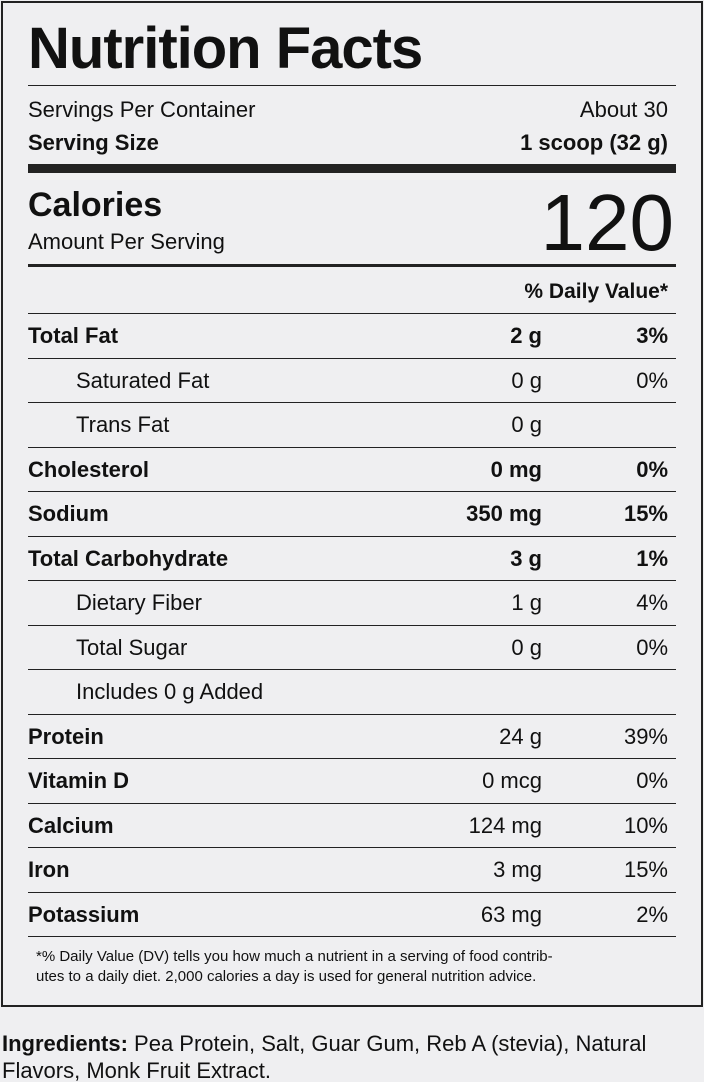  Describe the element at coordinates (352, 85) in the screenshot. I see `rule` at that location.